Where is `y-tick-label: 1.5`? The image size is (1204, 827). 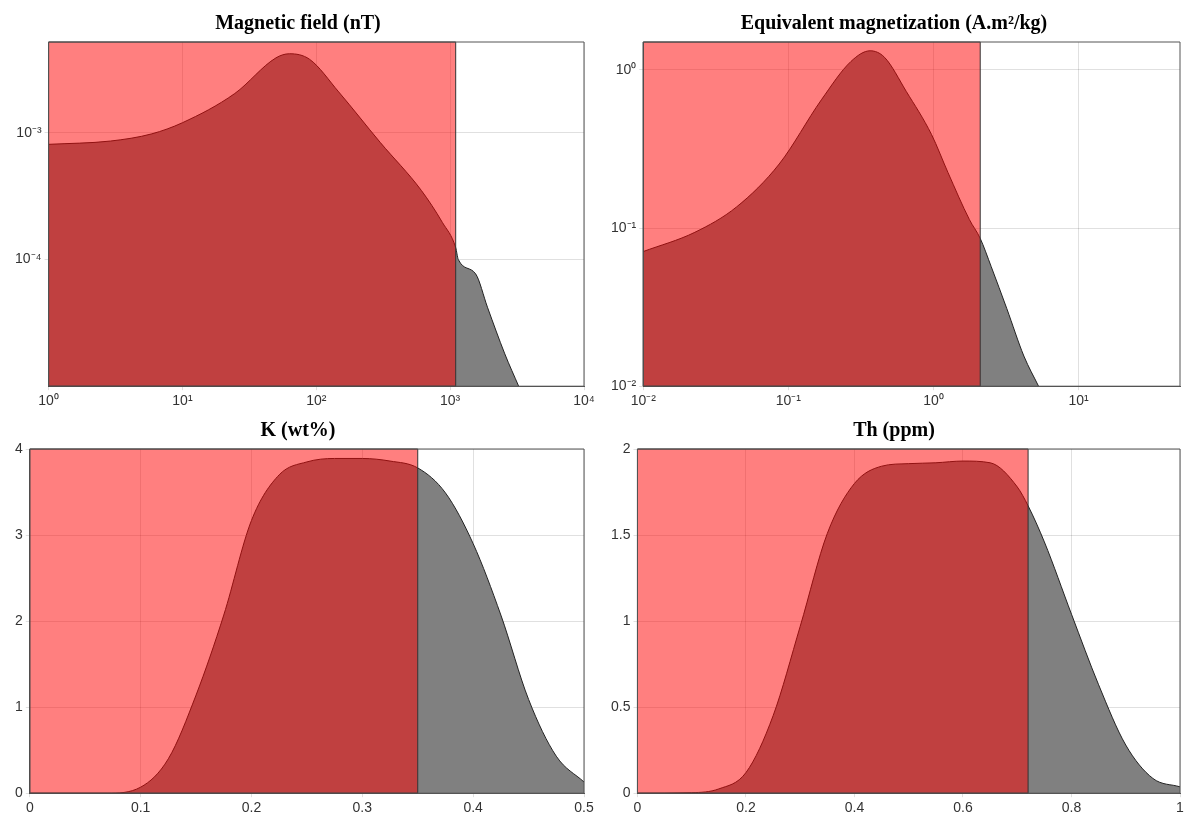
y-tick-label: 1.5 is located at coordinates (620, 533).